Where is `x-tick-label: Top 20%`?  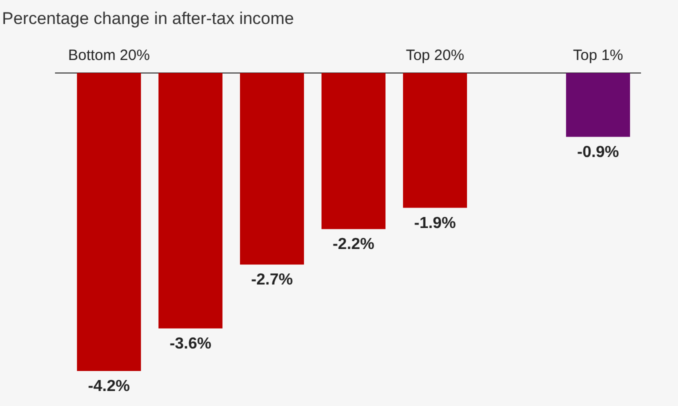
x-tick-label: Top 20% is located at coordinates (435, 55).